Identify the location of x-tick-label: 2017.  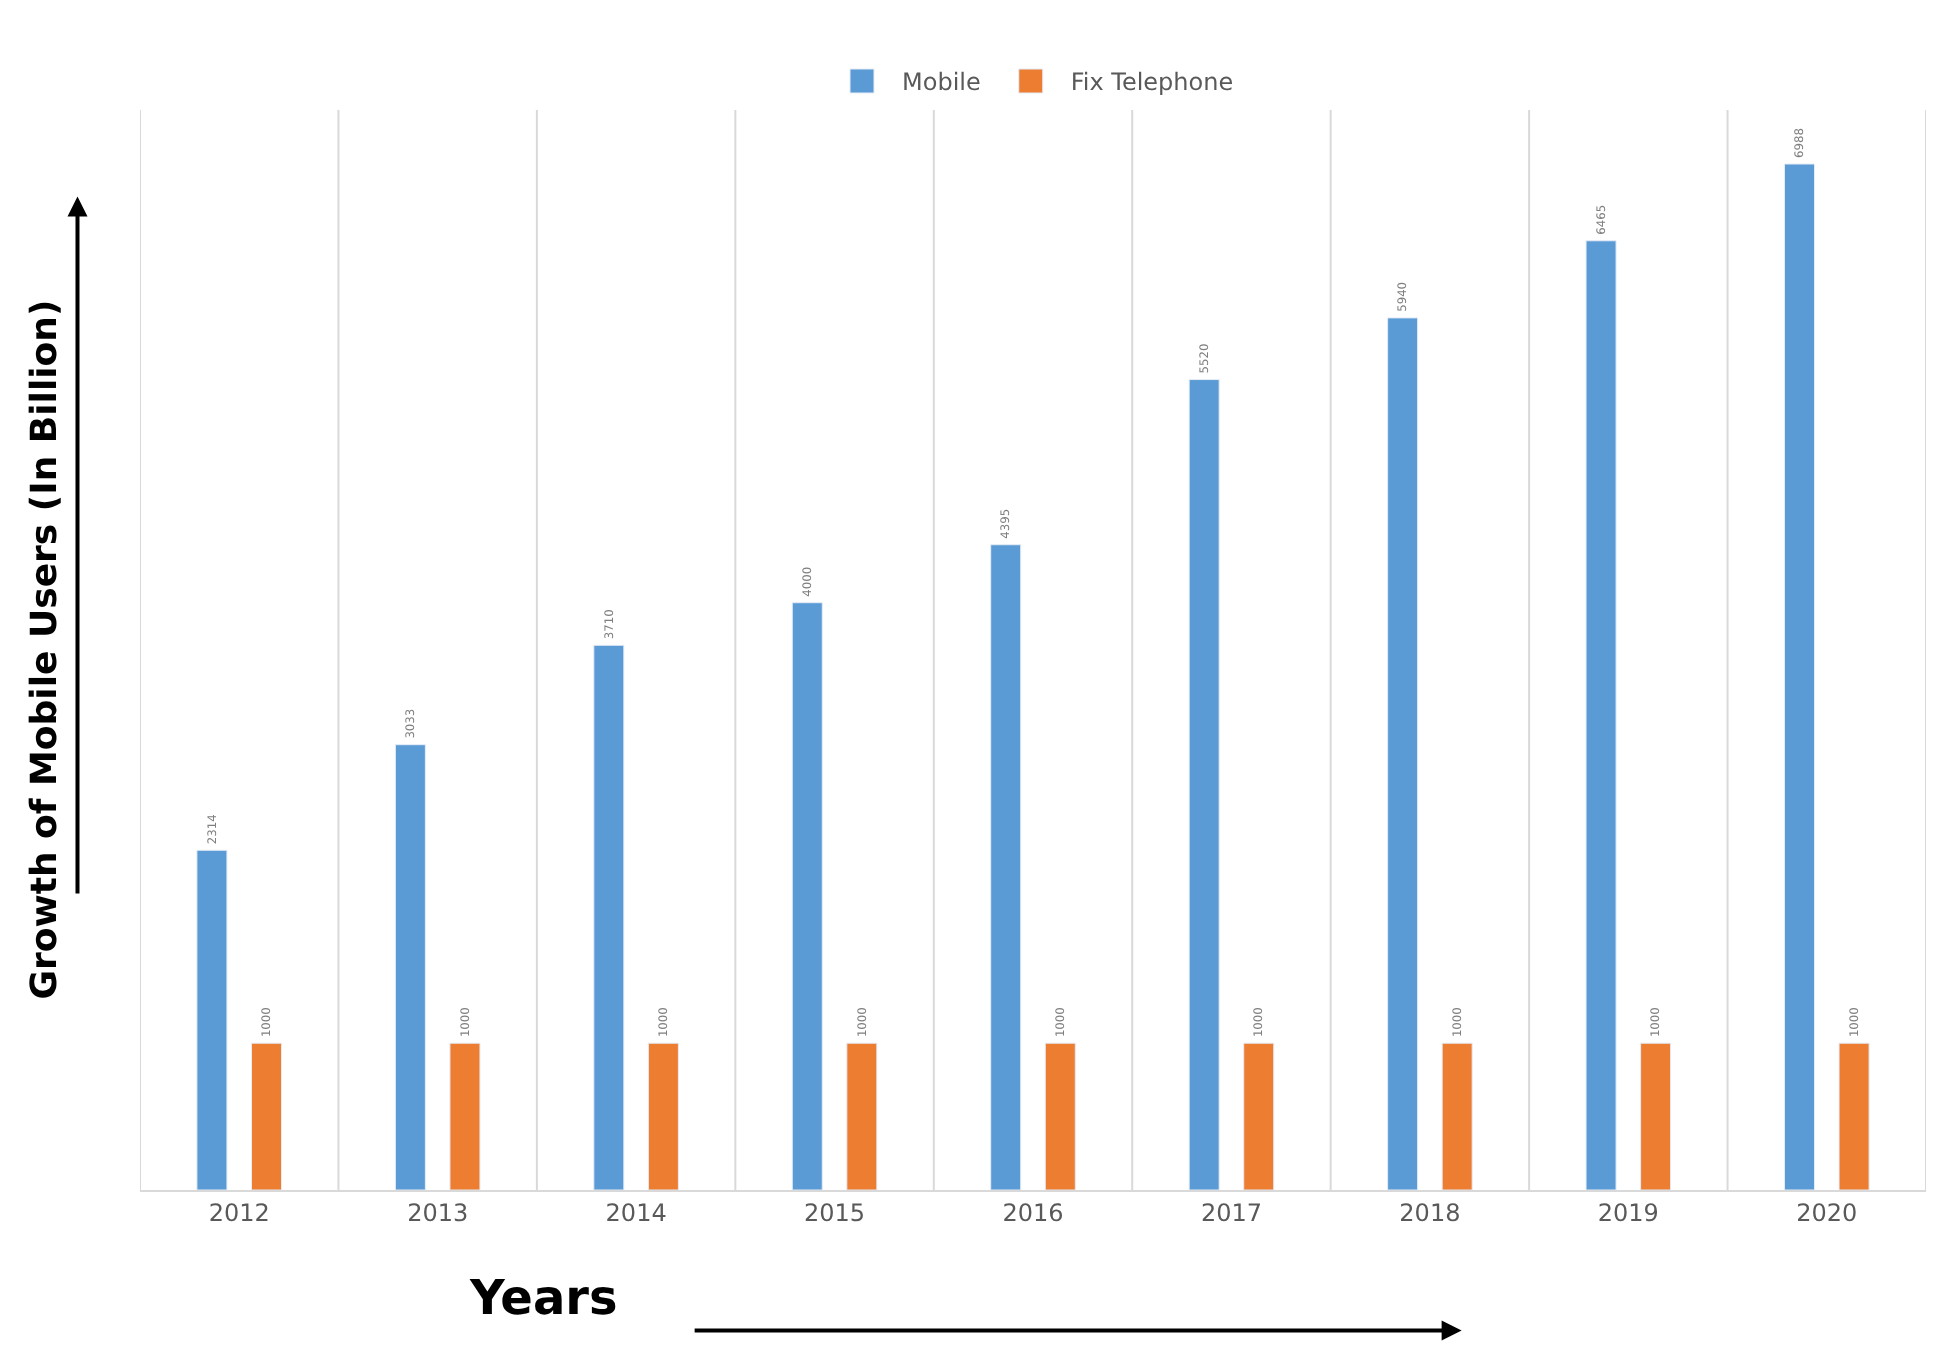
(1231, 1212).